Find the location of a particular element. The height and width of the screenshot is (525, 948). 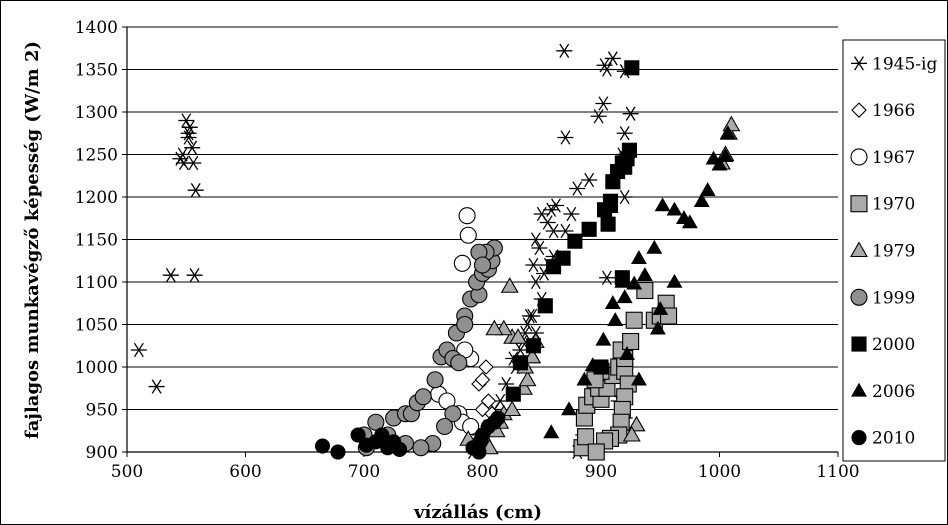

legend-label: 1970 is located at coordinates (893, 205).